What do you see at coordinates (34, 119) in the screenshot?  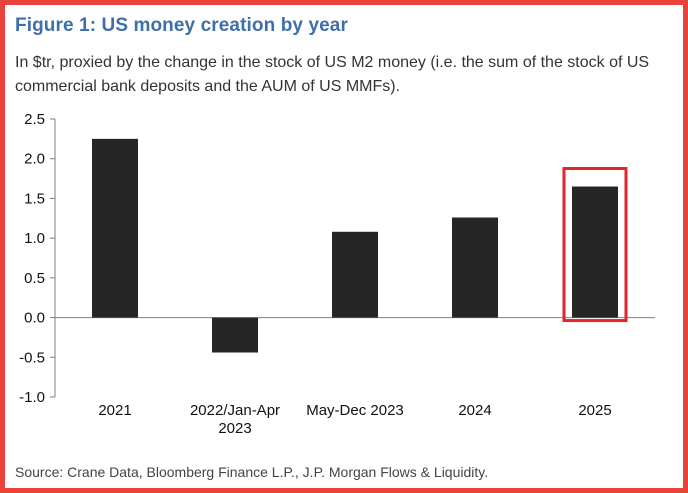 I see `y-tick-label: 2.5` at bounding box center [34, 119].